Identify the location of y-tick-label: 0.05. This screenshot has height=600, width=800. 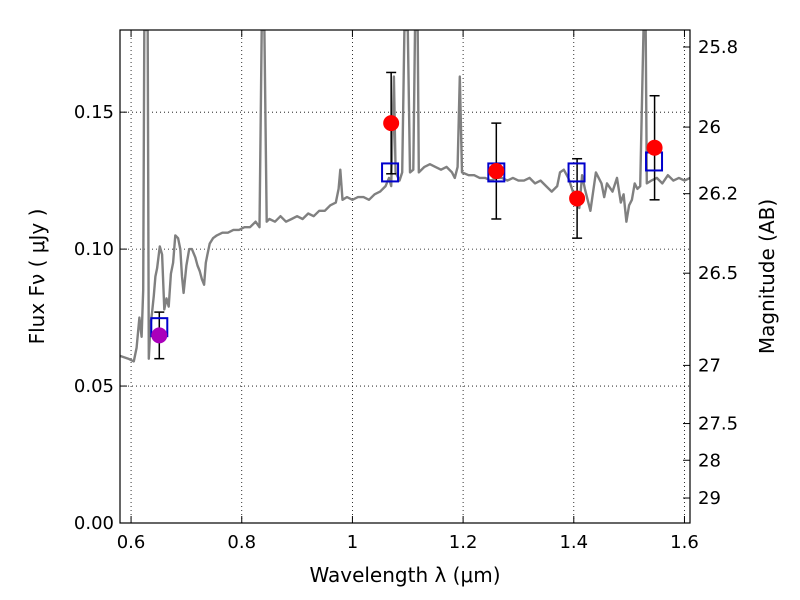
(94, 386).